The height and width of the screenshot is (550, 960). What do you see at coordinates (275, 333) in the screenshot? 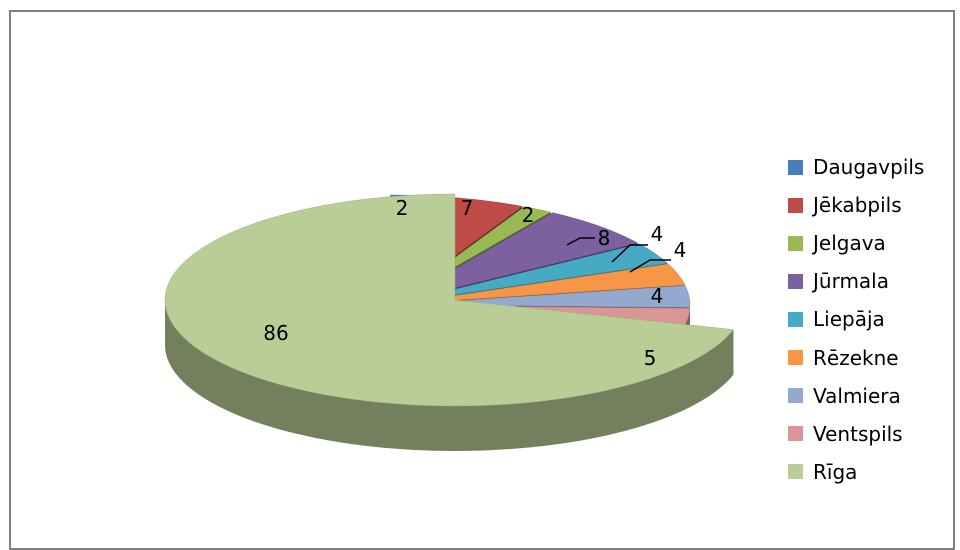
I see `data-label-riga: 86` at bounding box center [275, 333].